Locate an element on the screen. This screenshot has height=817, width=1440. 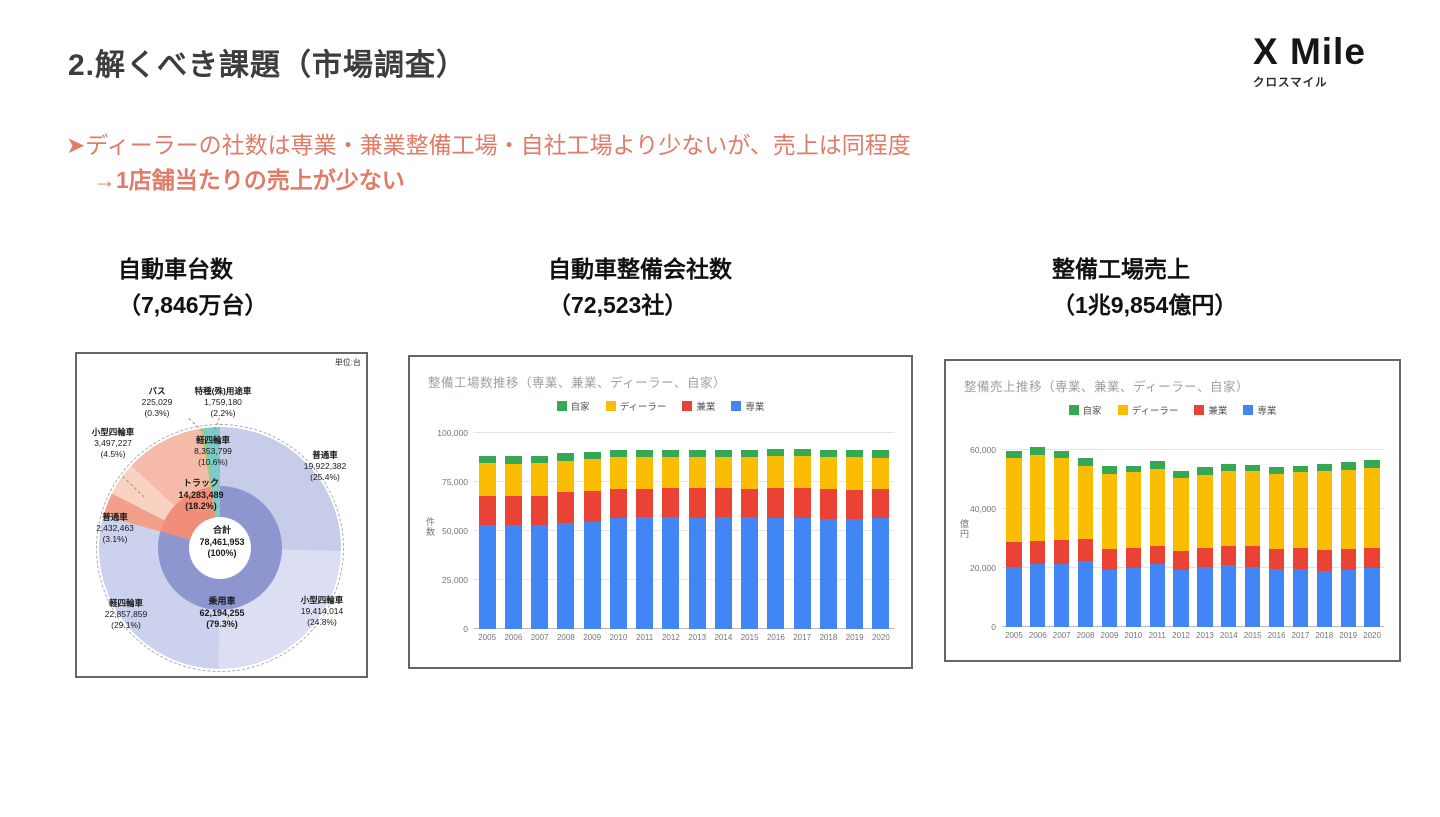
x-tick-label: 2015 is located at coordinates (1252, 635).